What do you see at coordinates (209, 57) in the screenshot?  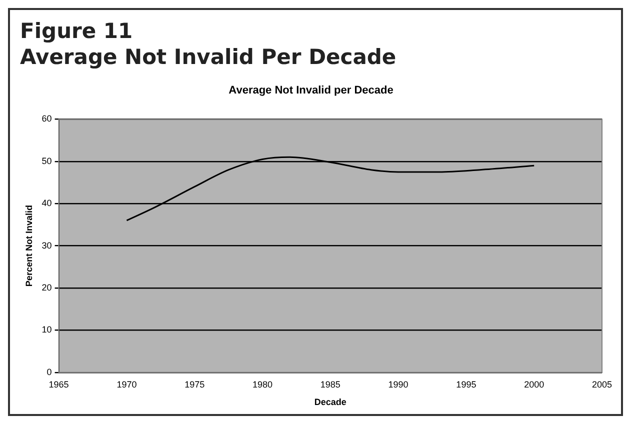 I see `text: Average Not Invalid Per Decade` at bounding box center [209, 57].